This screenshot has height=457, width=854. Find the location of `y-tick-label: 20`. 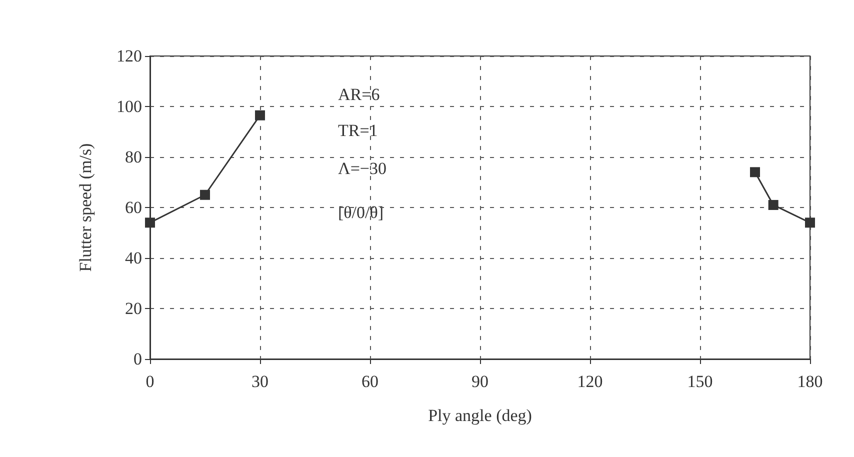

y-tick-label: 20 is located at coordinates (133, 308).